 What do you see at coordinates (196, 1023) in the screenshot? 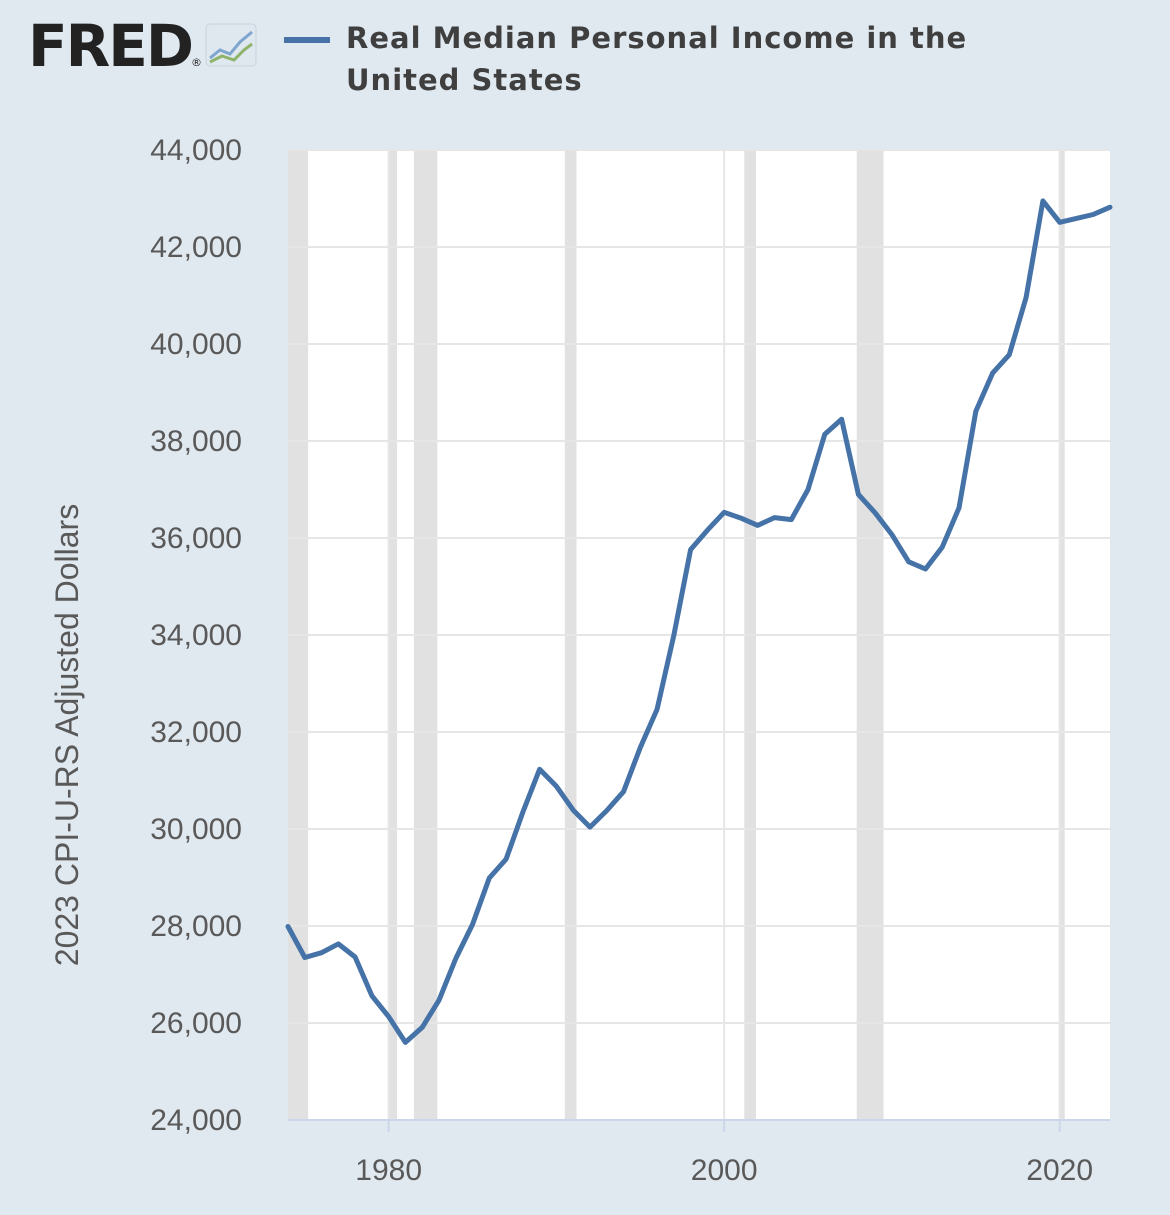
I see `y-tick-label: 26,000` at bounding box center [196, 1023].